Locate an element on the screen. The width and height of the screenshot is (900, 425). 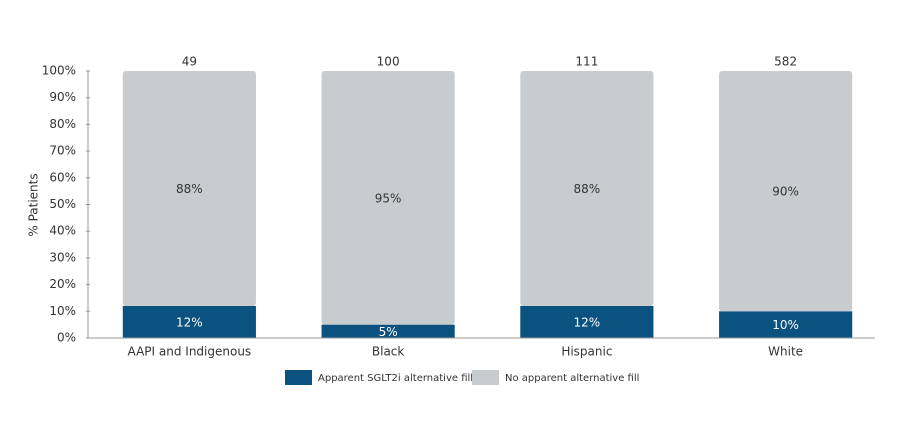
y-axis-label: % Patients is located at coordinates (34, 204).